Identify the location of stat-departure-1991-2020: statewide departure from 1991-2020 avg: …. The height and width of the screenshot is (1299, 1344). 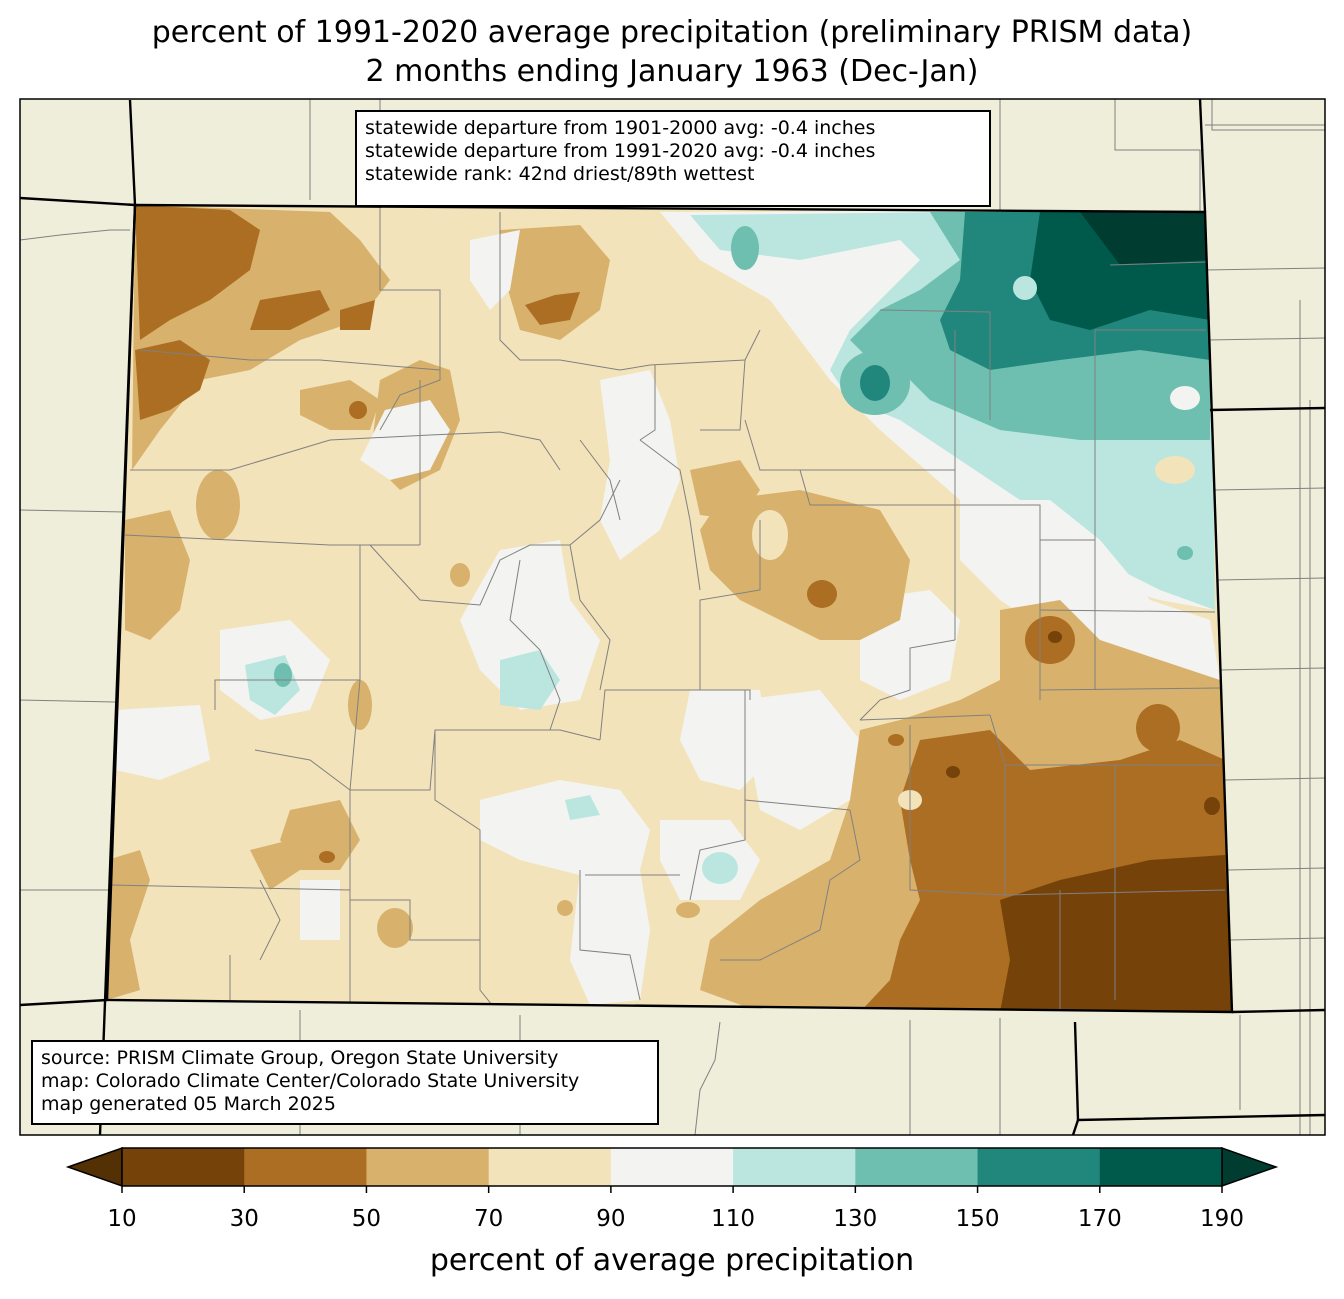
(620, 151).